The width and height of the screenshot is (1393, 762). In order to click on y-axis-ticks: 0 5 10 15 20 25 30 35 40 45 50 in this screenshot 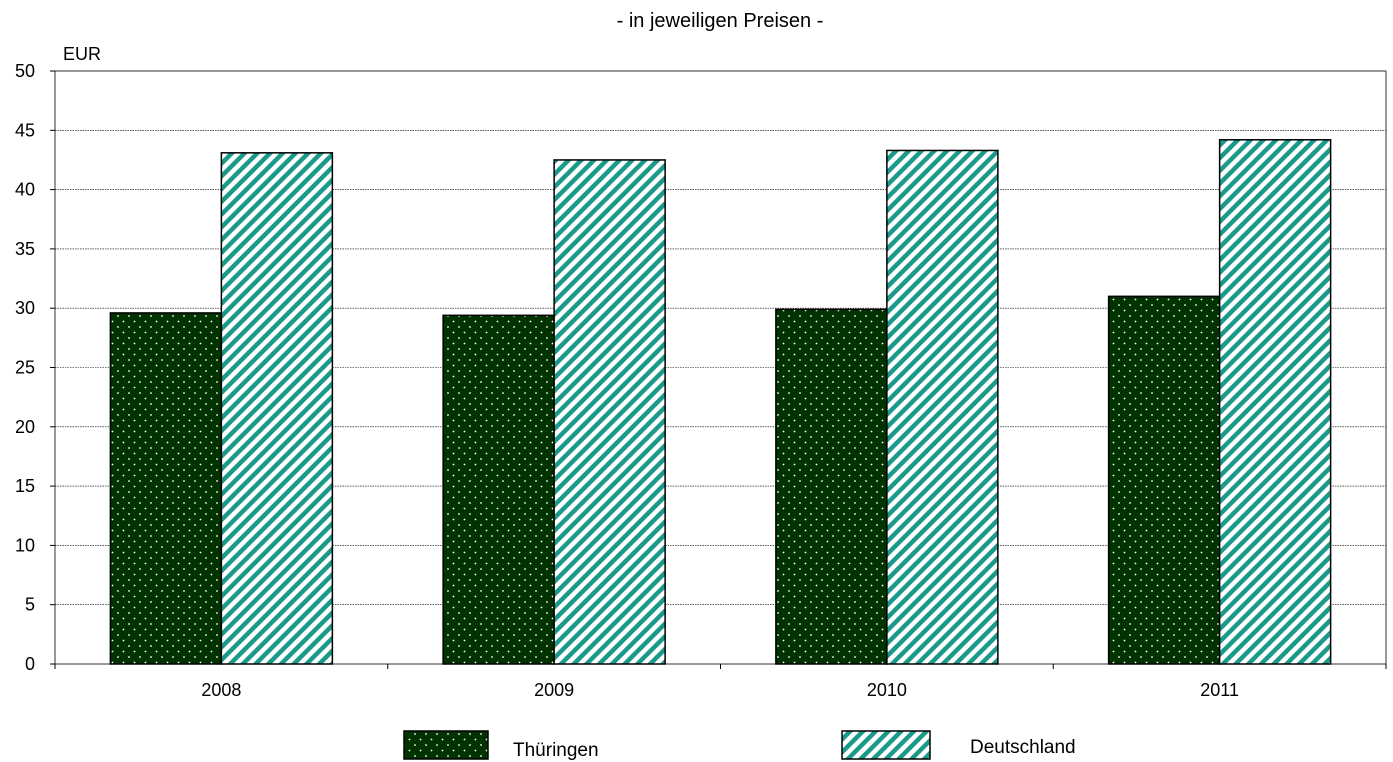, I will do `click(35, 367)`.